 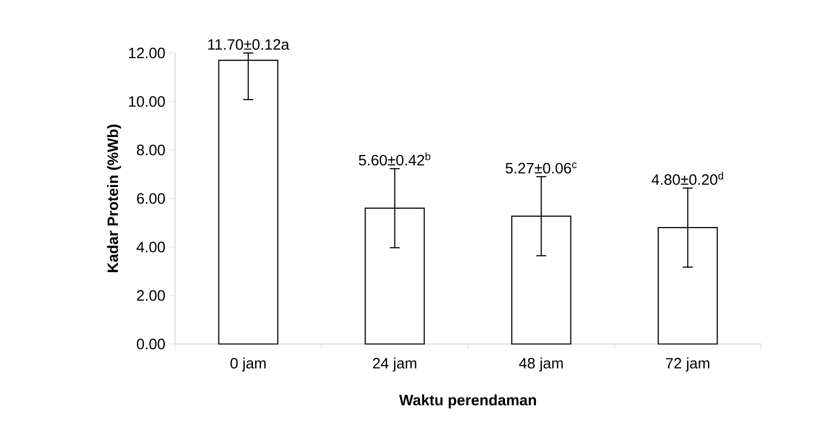 What do you see at coordinates (394, 159) in the screenshot?
I see `data-label: 5.60±0.42$^{b}$` at bounding box center [394, 159].